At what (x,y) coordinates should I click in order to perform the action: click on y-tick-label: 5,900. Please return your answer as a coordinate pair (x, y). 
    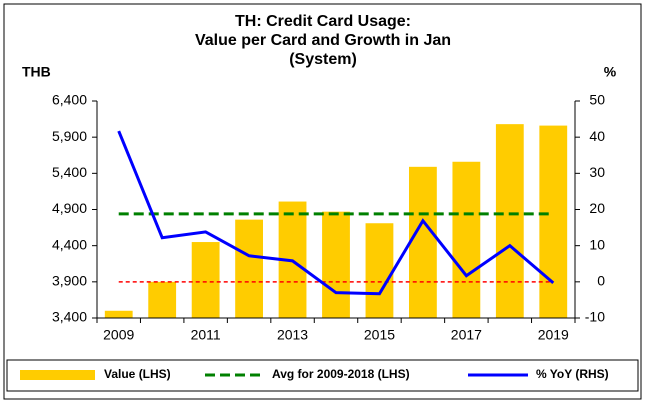
    Looking at the image, I should click on (69, 136).